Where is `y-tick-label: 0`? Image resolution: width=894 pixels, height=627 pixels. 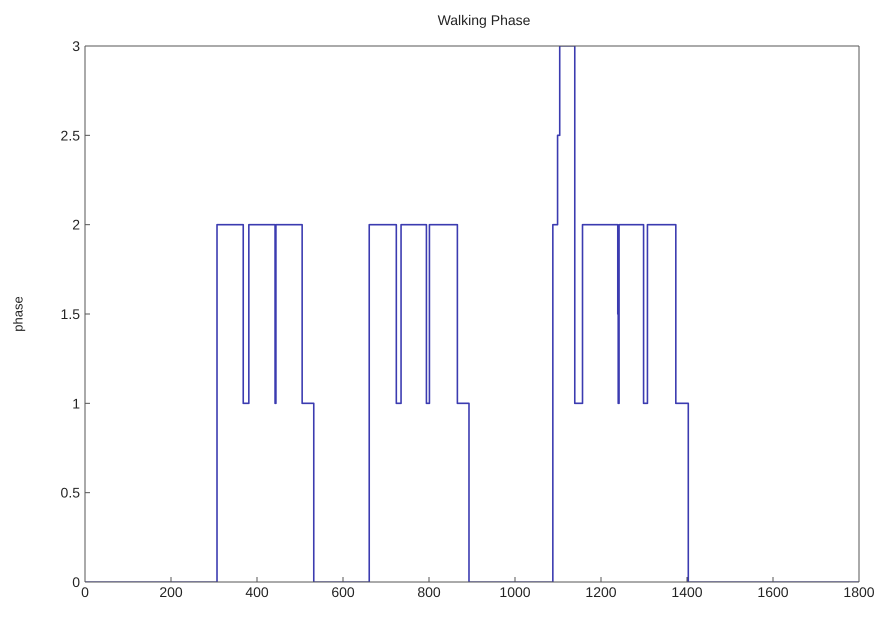
y-tick-label: 0 is located at coordinates (76, 582).